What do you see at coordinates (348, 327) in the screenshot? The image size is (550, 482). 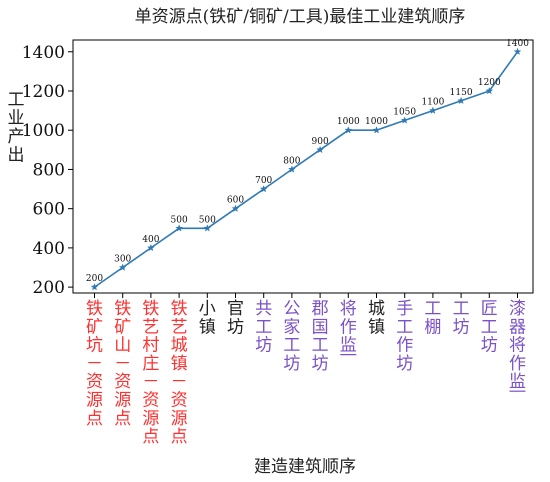 I see `x-tick-label: 将作监` at bounding box center [348, 327].